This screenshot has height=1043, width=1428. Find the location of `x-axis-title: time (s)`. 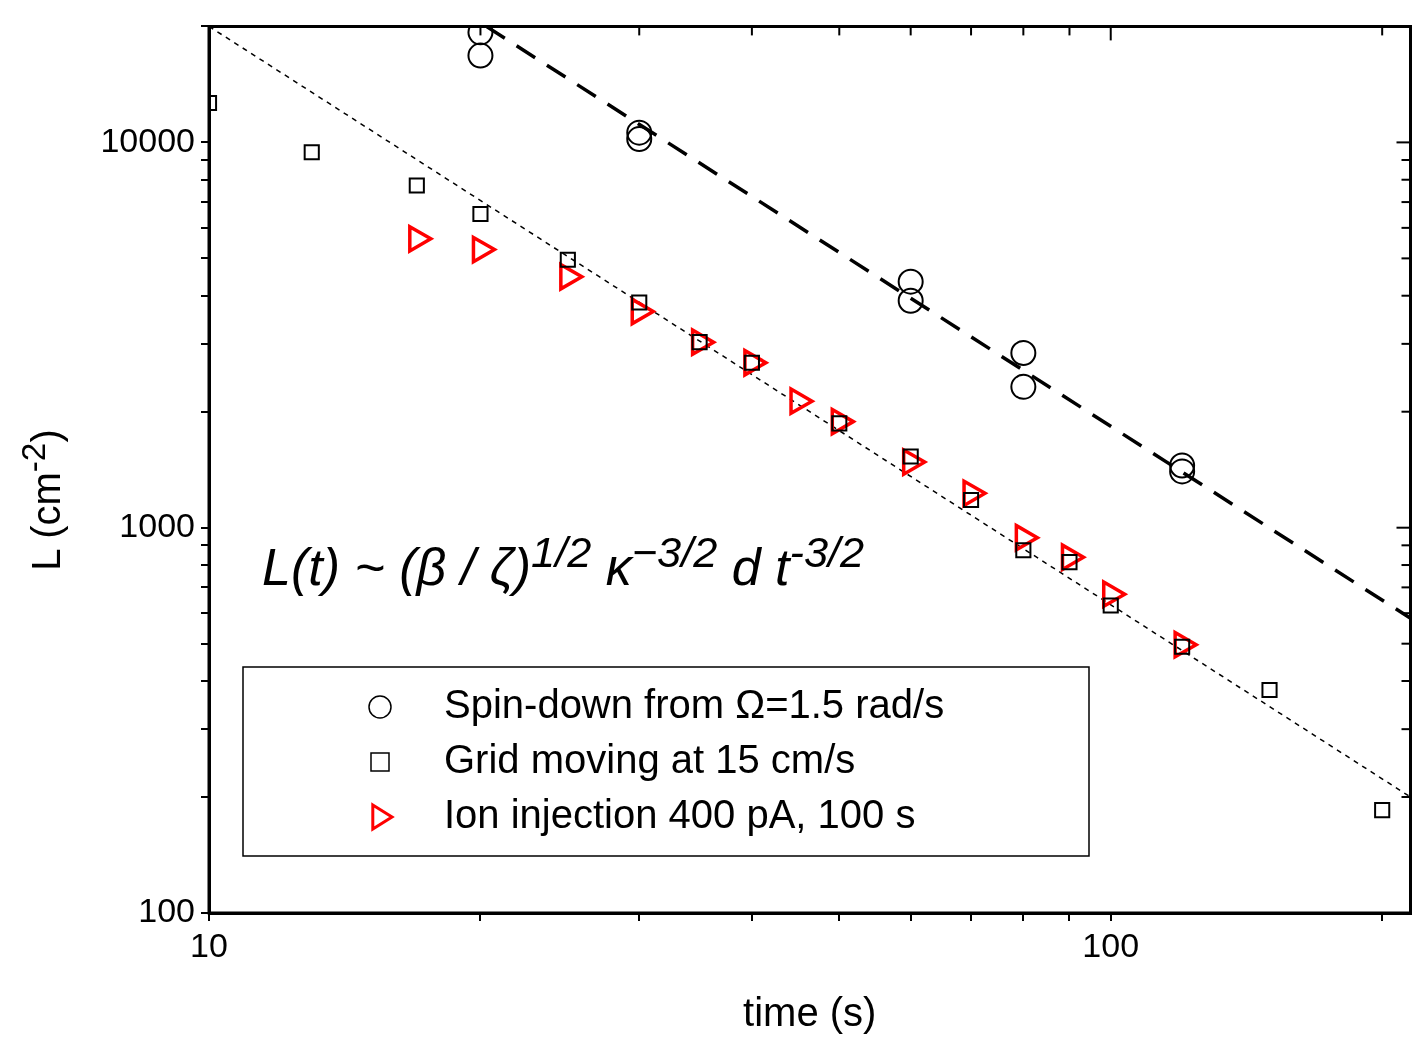

x-axis-title: time (s) is located at coordinates (810, 1012).